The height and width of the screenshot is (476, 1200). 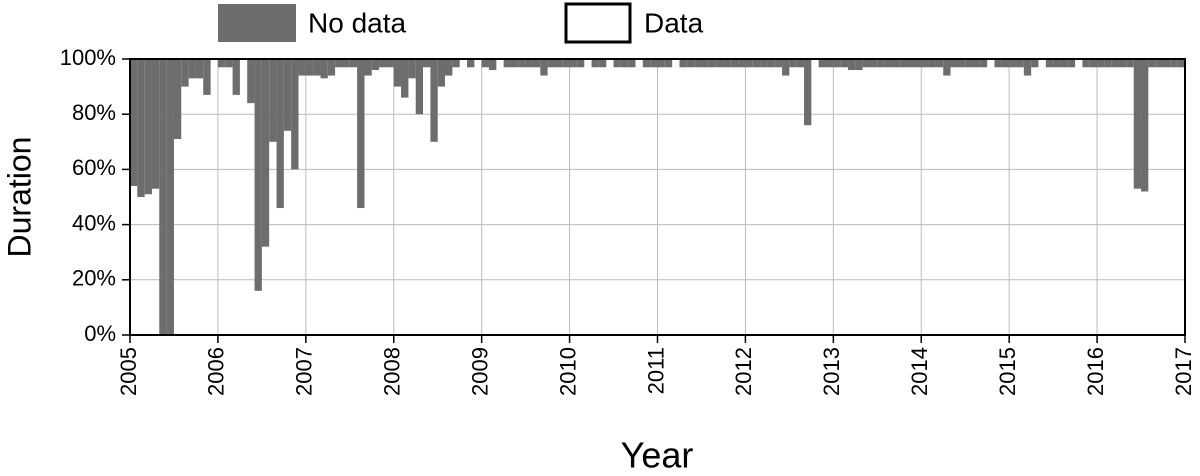 I want to click on x-tick-label: 2005, so click(x=128, y=371).